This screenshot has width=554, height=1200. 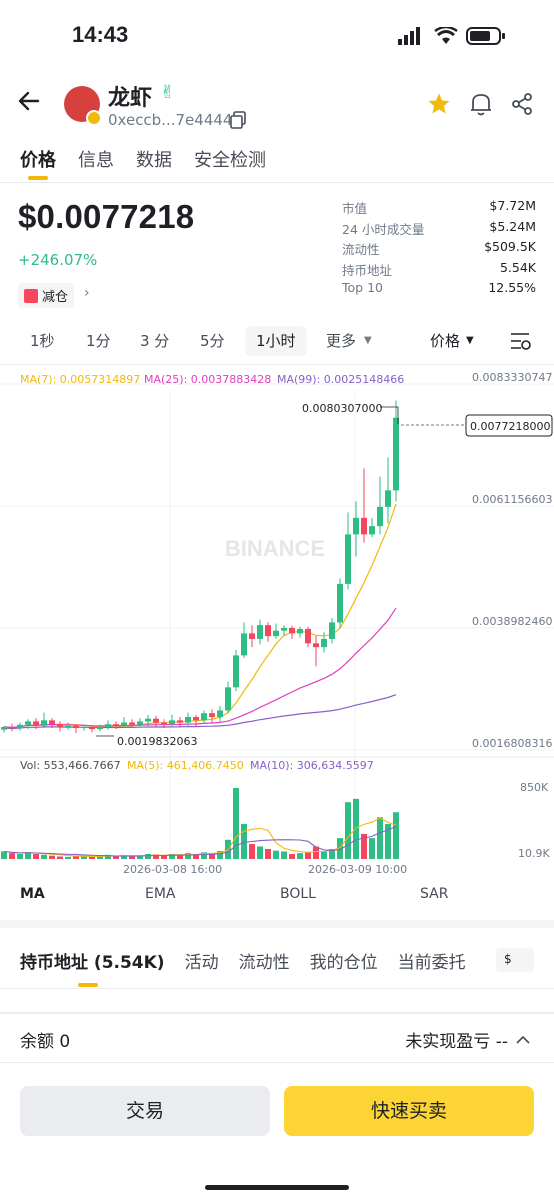 I want to click on unrealized-pnl: 未实现盈亏 --, so click(x=467, y=1039).